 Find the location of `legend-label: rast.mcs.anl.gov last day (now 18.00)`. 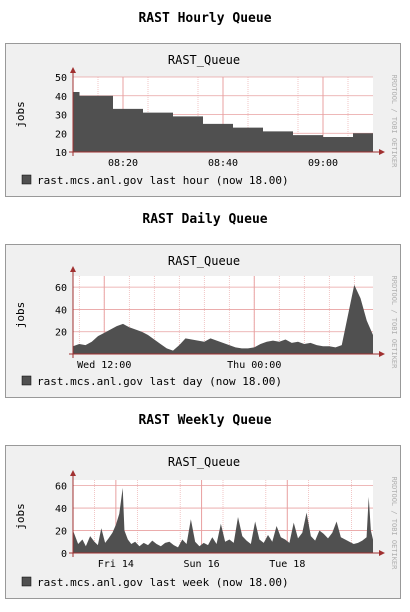

legend-label: rast.mcs.anl.gov last day (now 18.00) is located at coordinates (159, 381).